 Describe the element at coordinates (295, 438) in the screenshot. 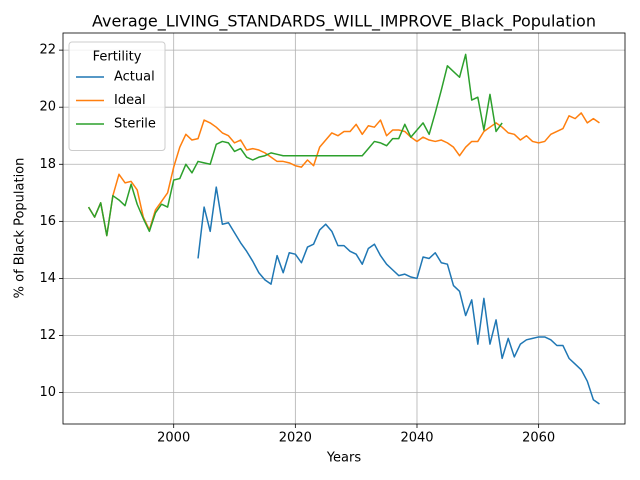

I see `x-tick-label: 2020` at that location.